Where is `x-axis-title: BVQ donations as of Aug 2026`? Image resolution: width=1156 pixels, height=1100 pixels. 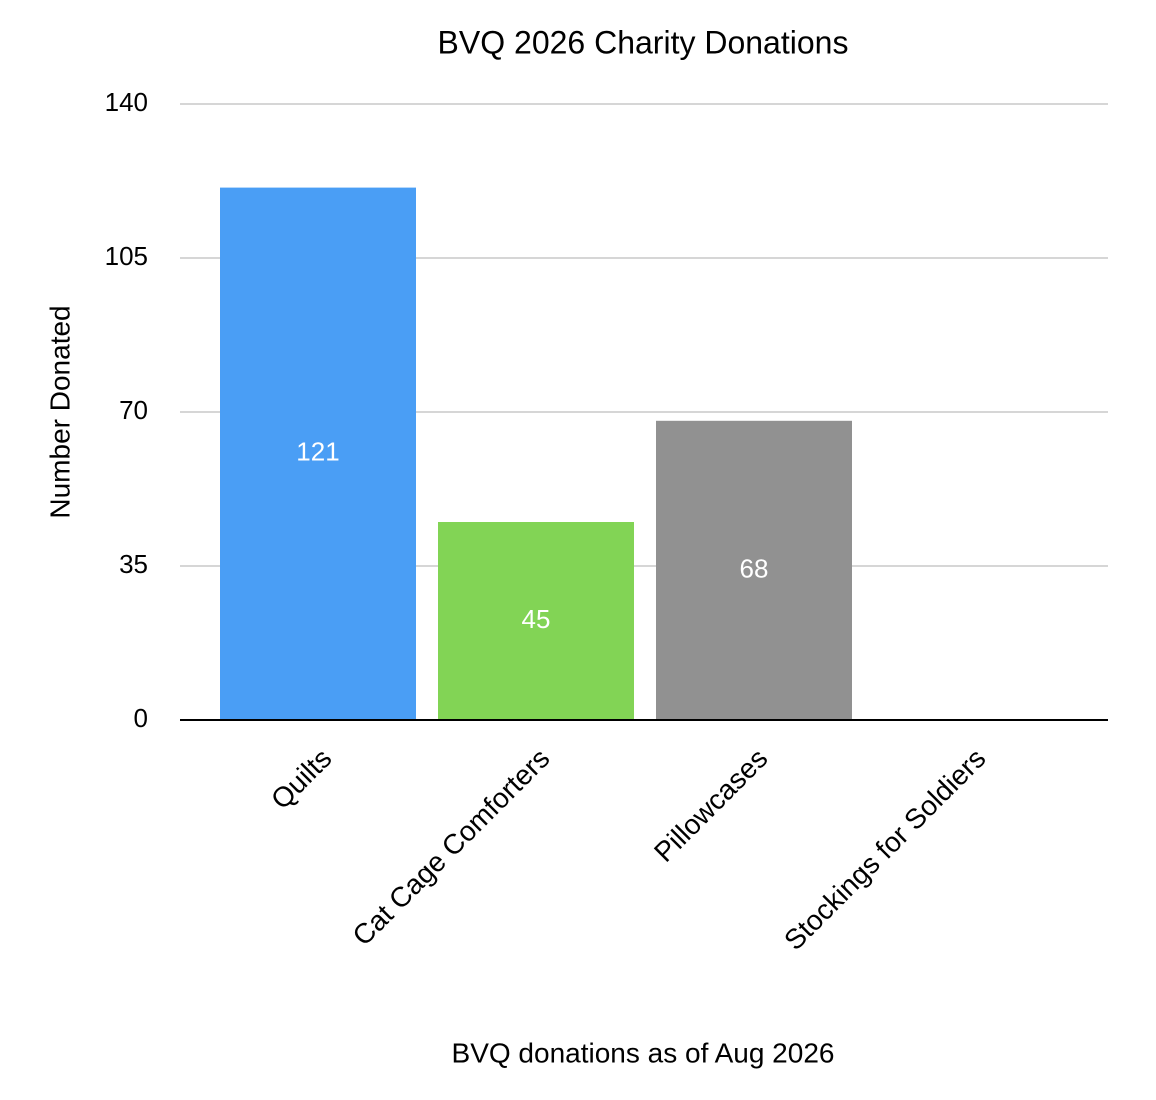 x-axis-title: BVQ donations as of Aug 2026 is located at coordinates (643, 1052).